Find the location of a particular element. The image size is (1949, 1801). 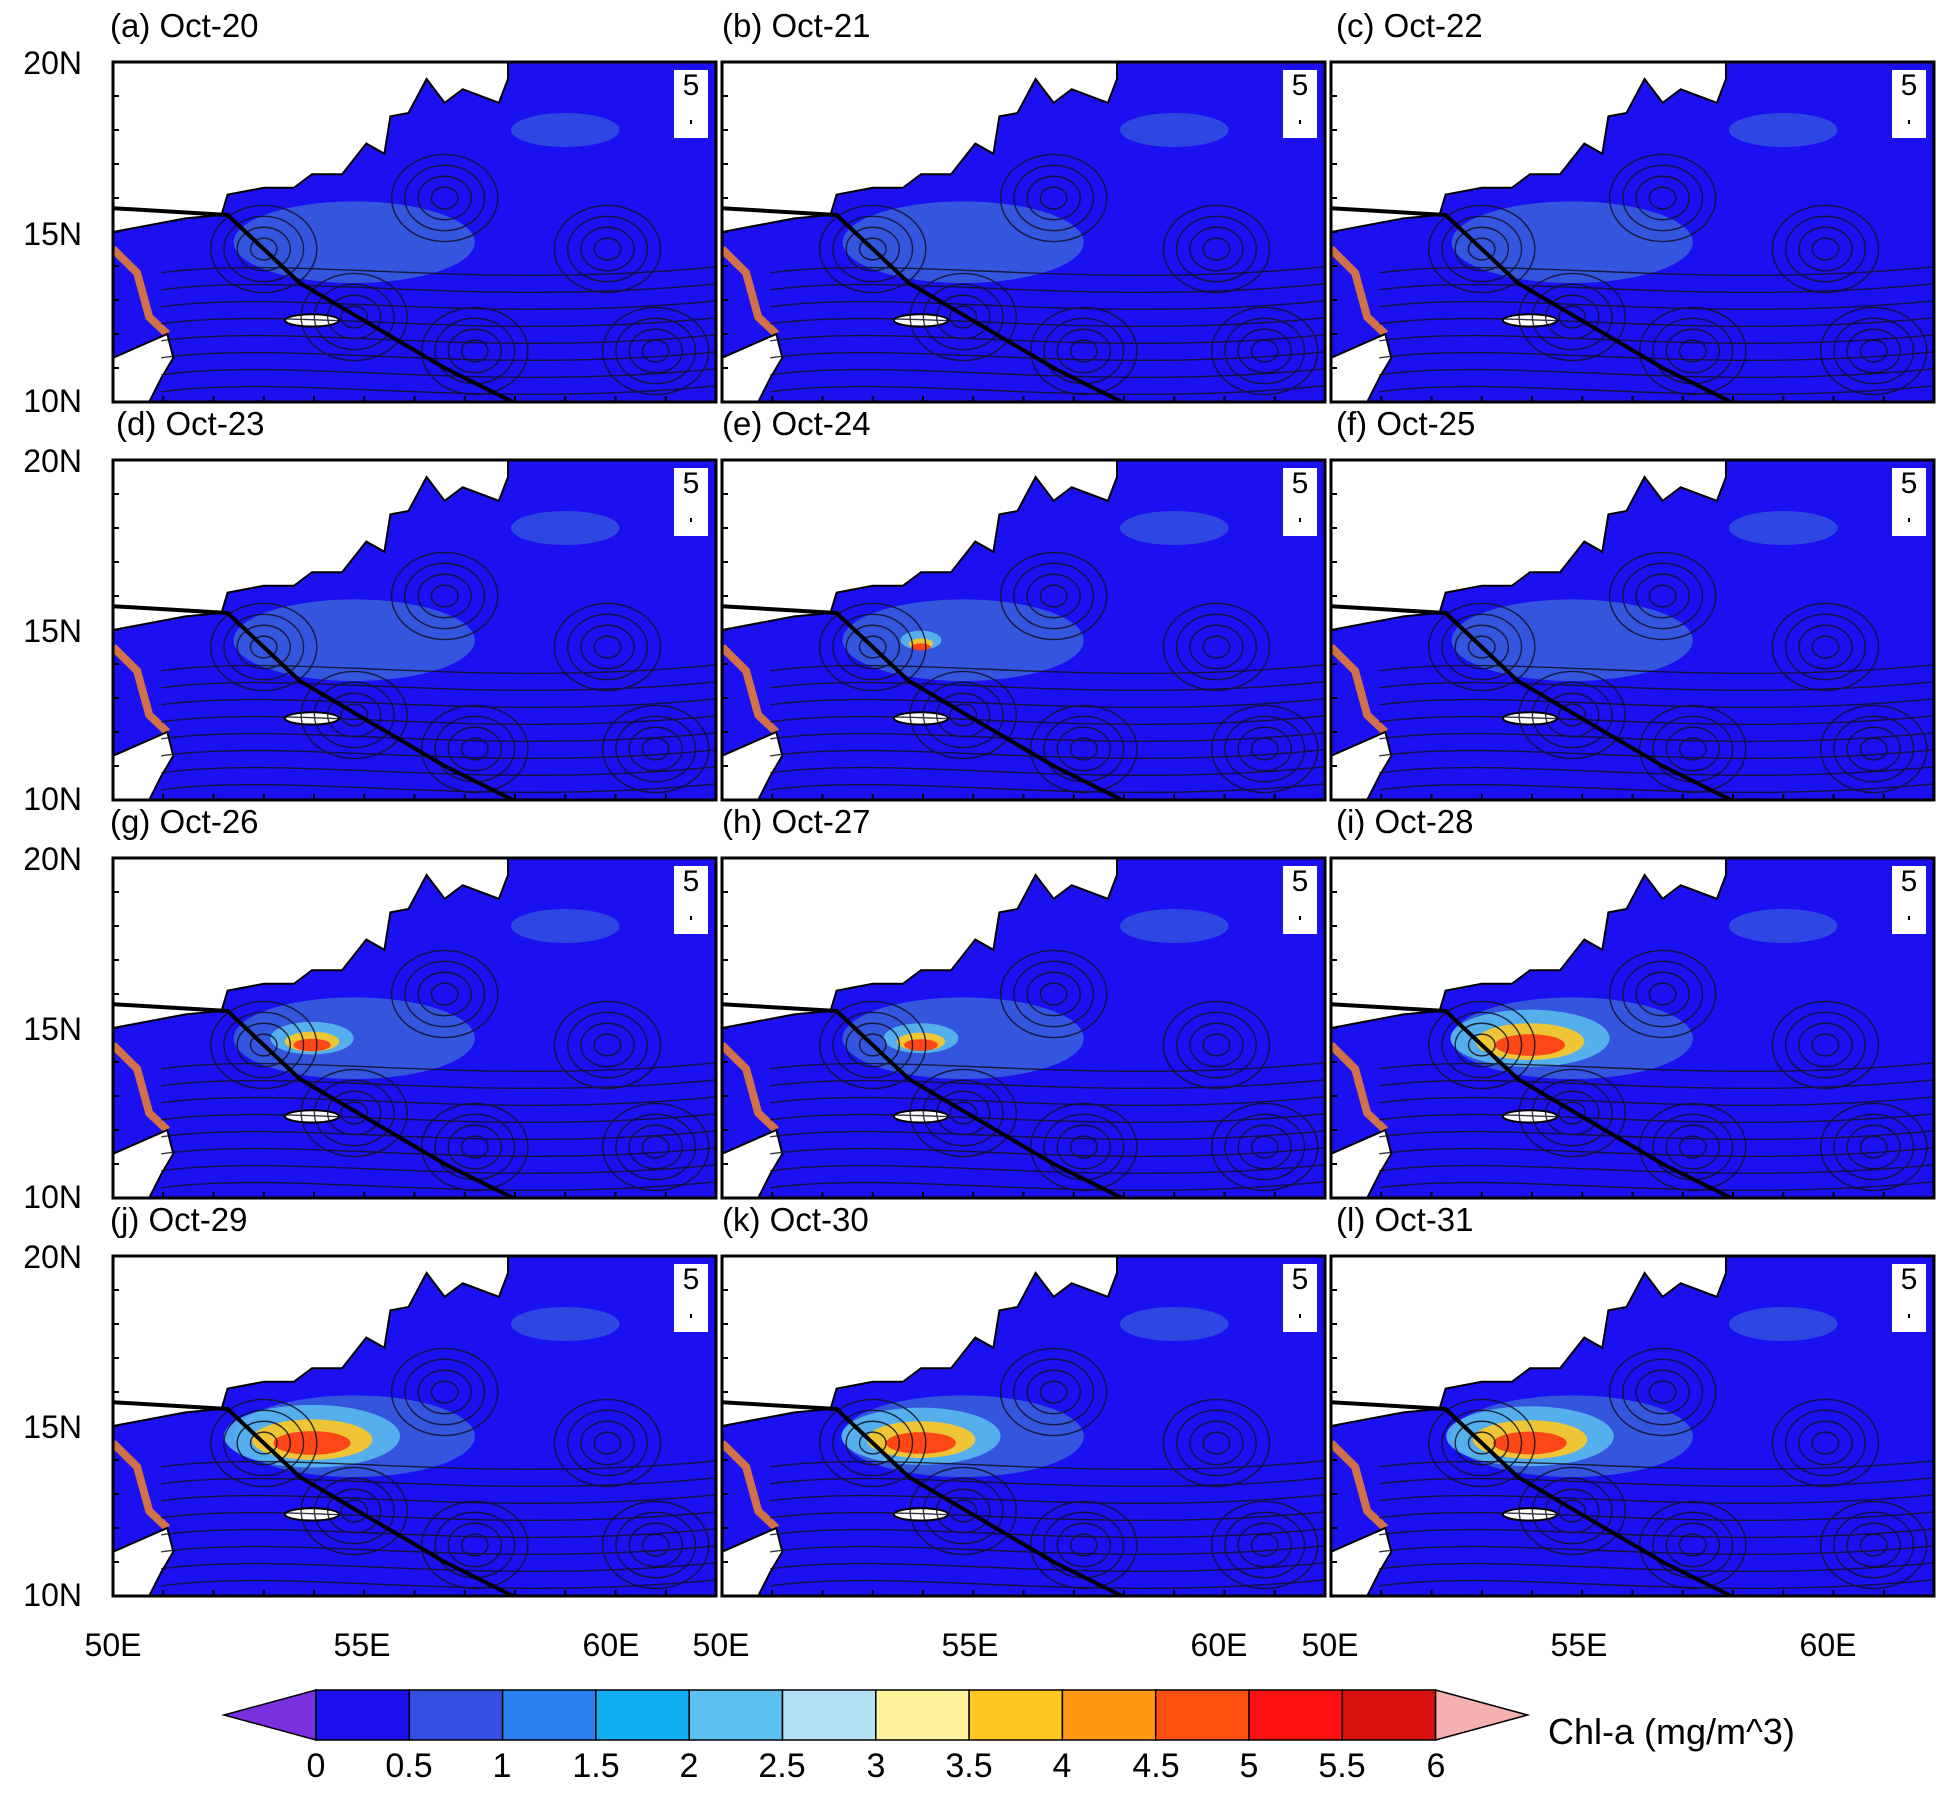

lat-label-15n-row3: 15N is located at coordinates (52, 1029).